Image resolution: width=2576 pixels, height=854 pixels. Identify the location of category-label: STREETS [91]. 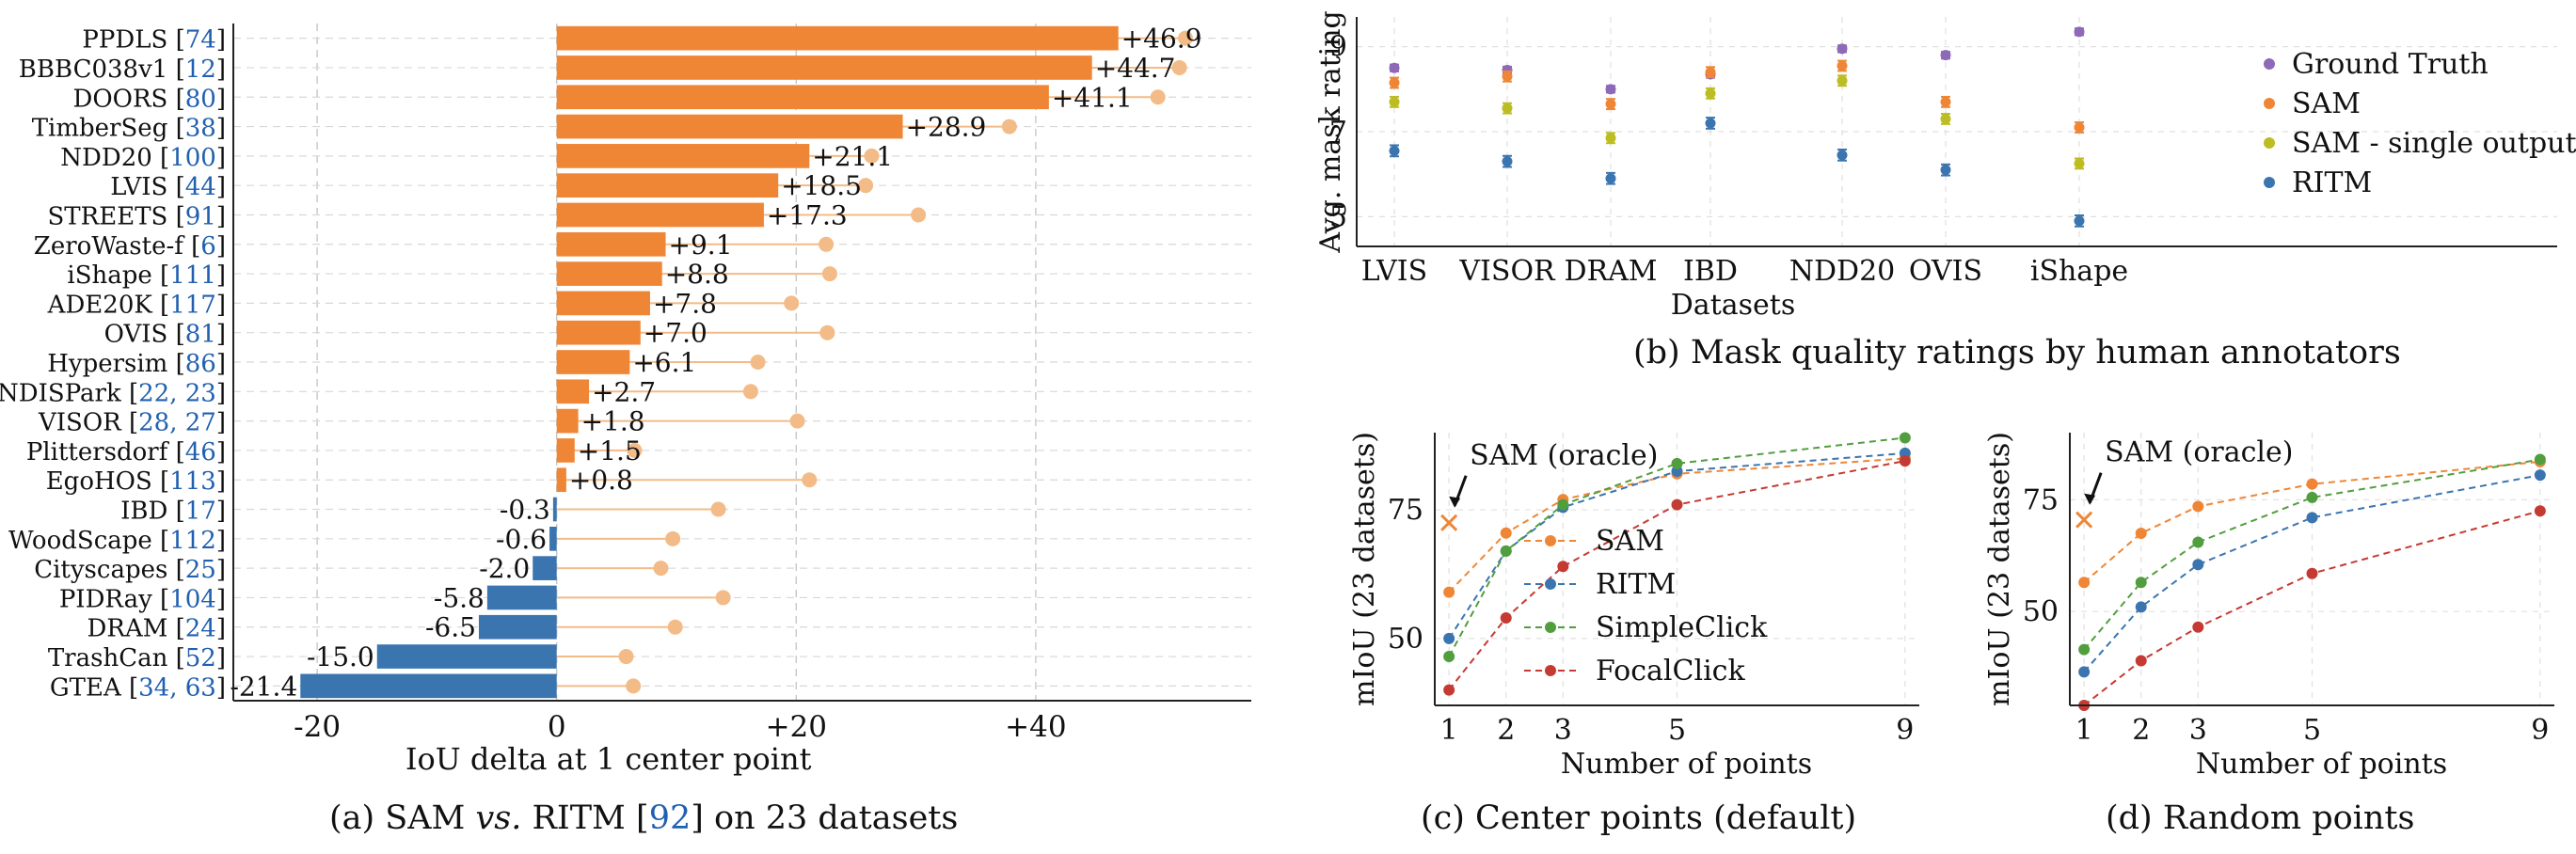
(137, 216).